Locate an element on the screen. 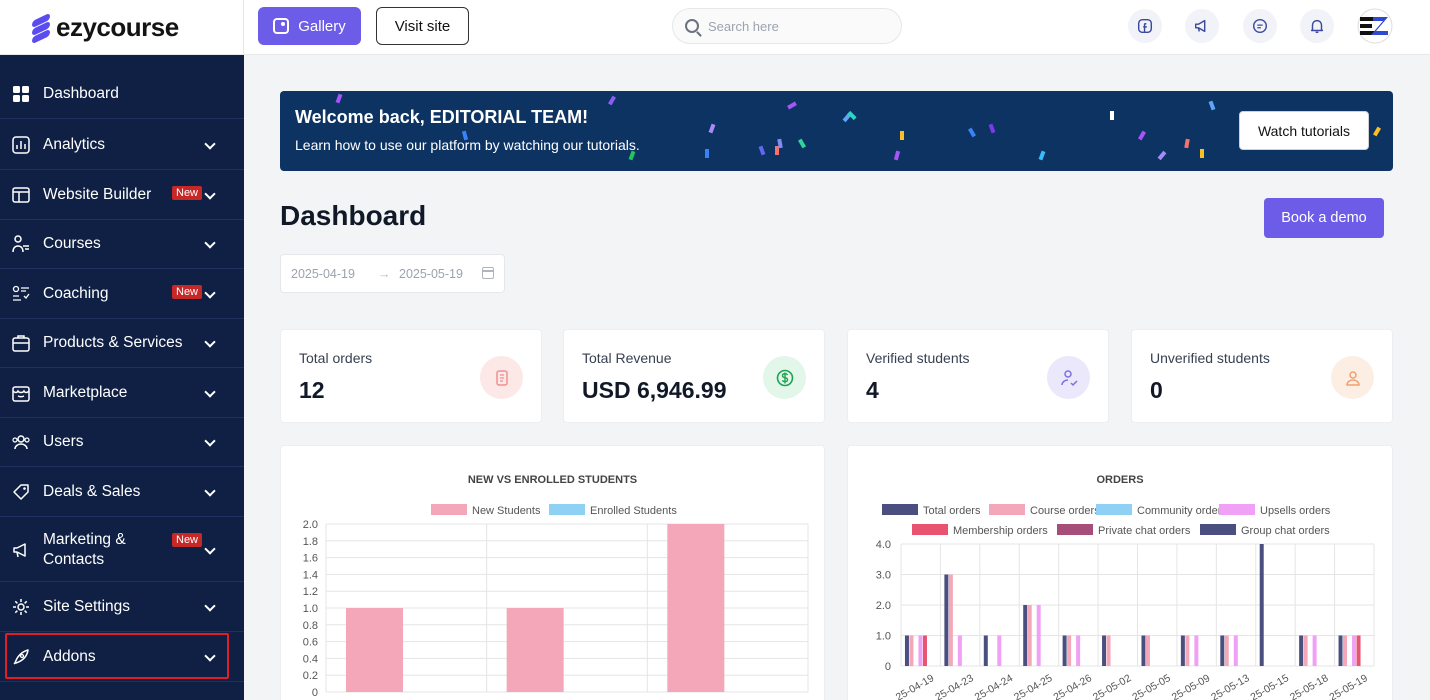 The height and width of the screenshot is (700, 1430). legend-label: New Students is located at coordinates (506, 511).